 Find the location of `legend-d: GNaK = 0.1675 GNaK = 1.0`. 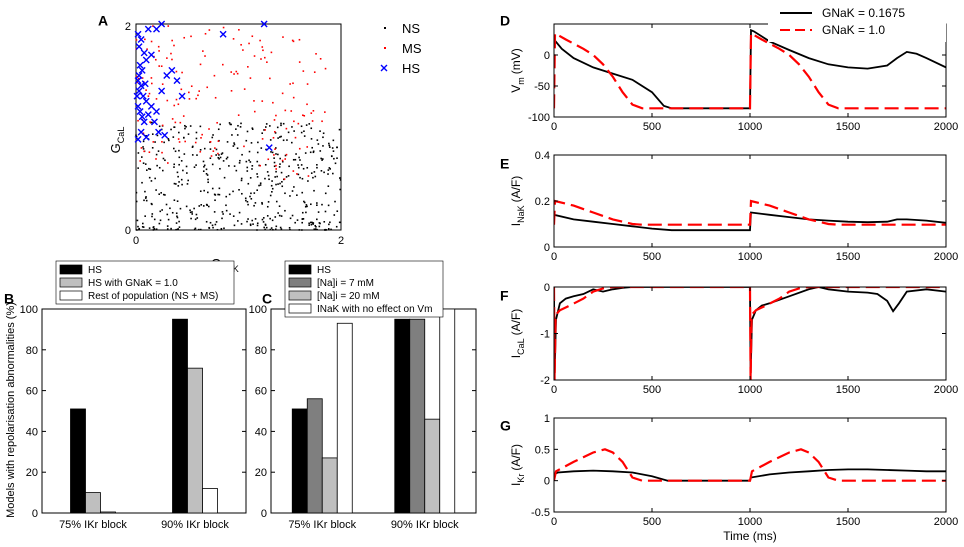

legend-d: GNaK = 0.1675 GNaK = 1.0 is located at coordinates (857, 23).